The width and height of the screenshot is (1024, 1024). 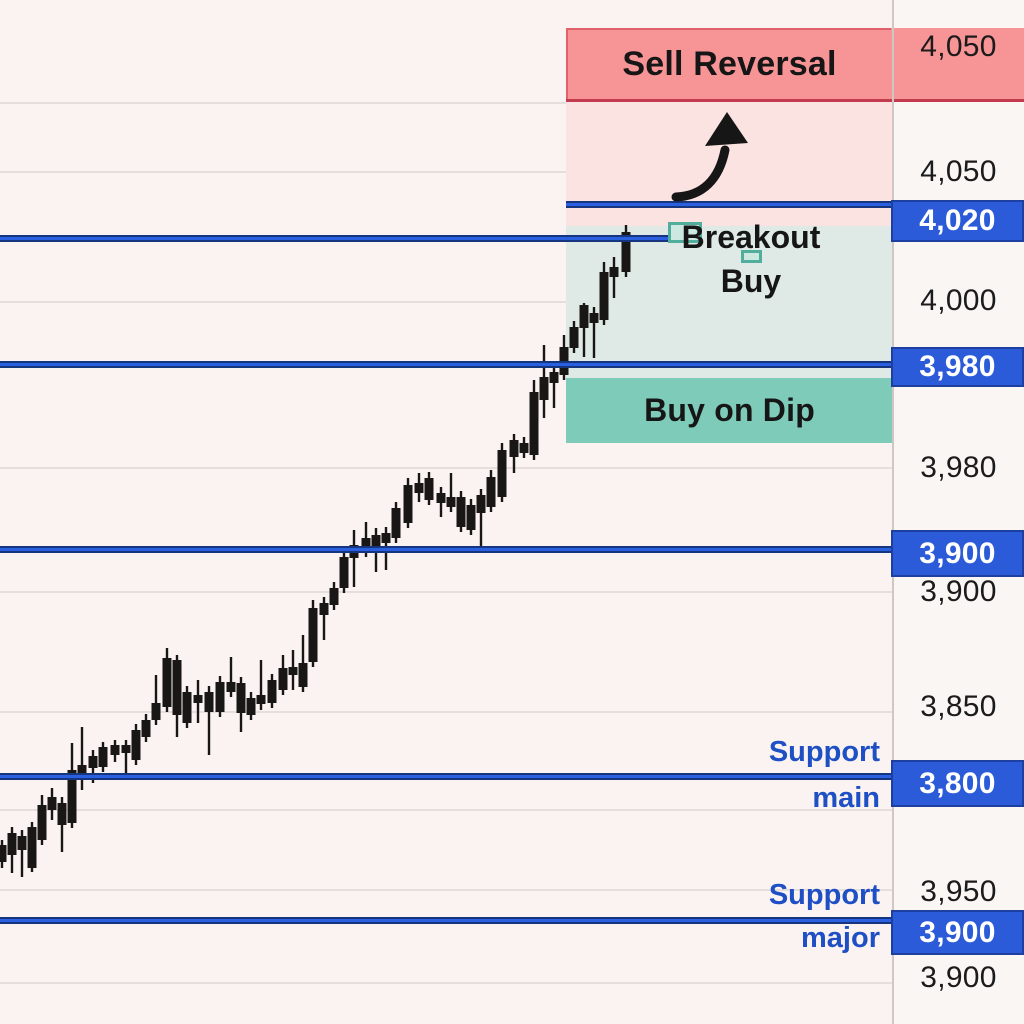 I want to click on axis-boundary-line, so click(x=893, y=512).